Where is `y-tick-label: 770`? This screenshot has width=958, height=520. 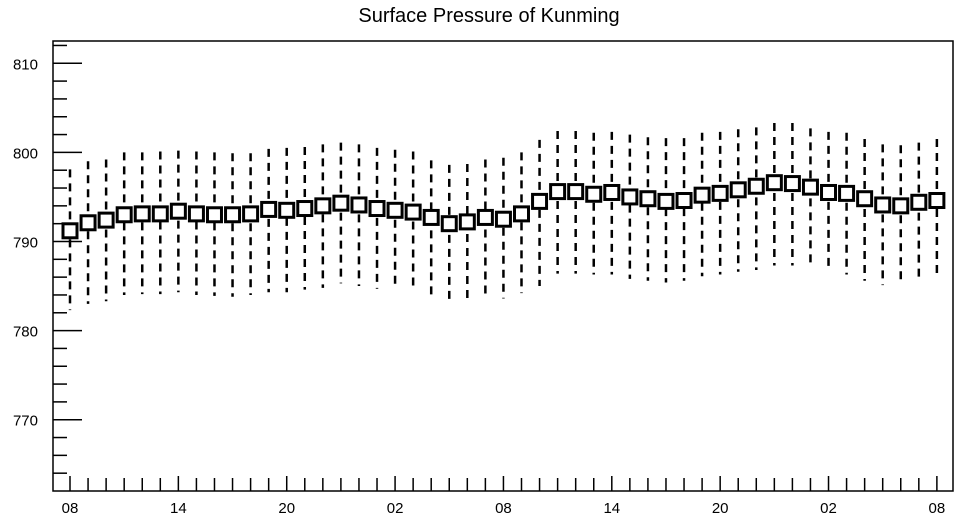
y-tick-label: 770 is located at coordinates (25, 421).